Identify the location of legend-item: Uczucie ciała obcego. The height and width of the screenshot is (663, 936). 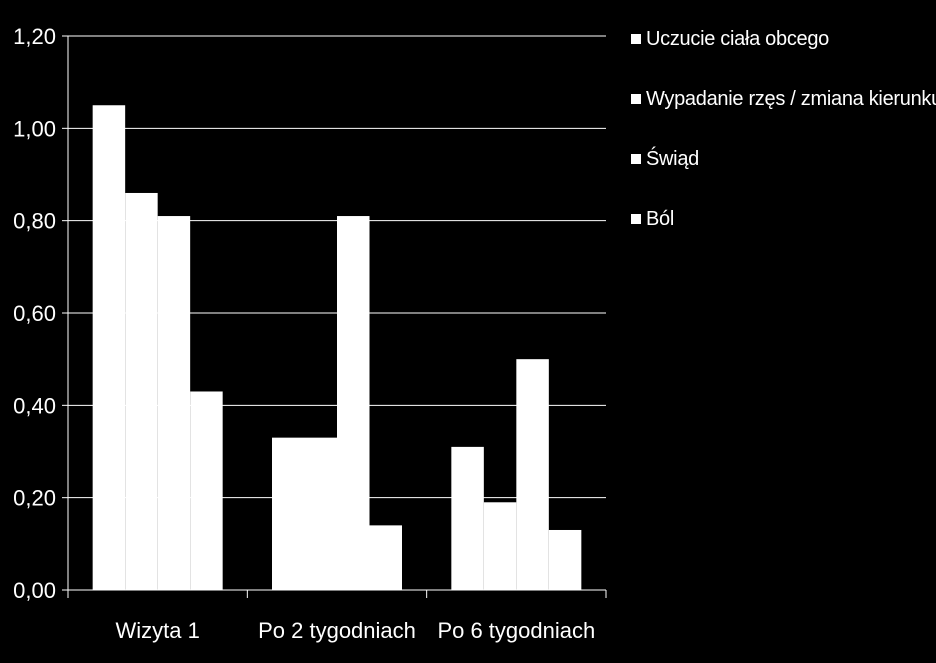
(783, 39).